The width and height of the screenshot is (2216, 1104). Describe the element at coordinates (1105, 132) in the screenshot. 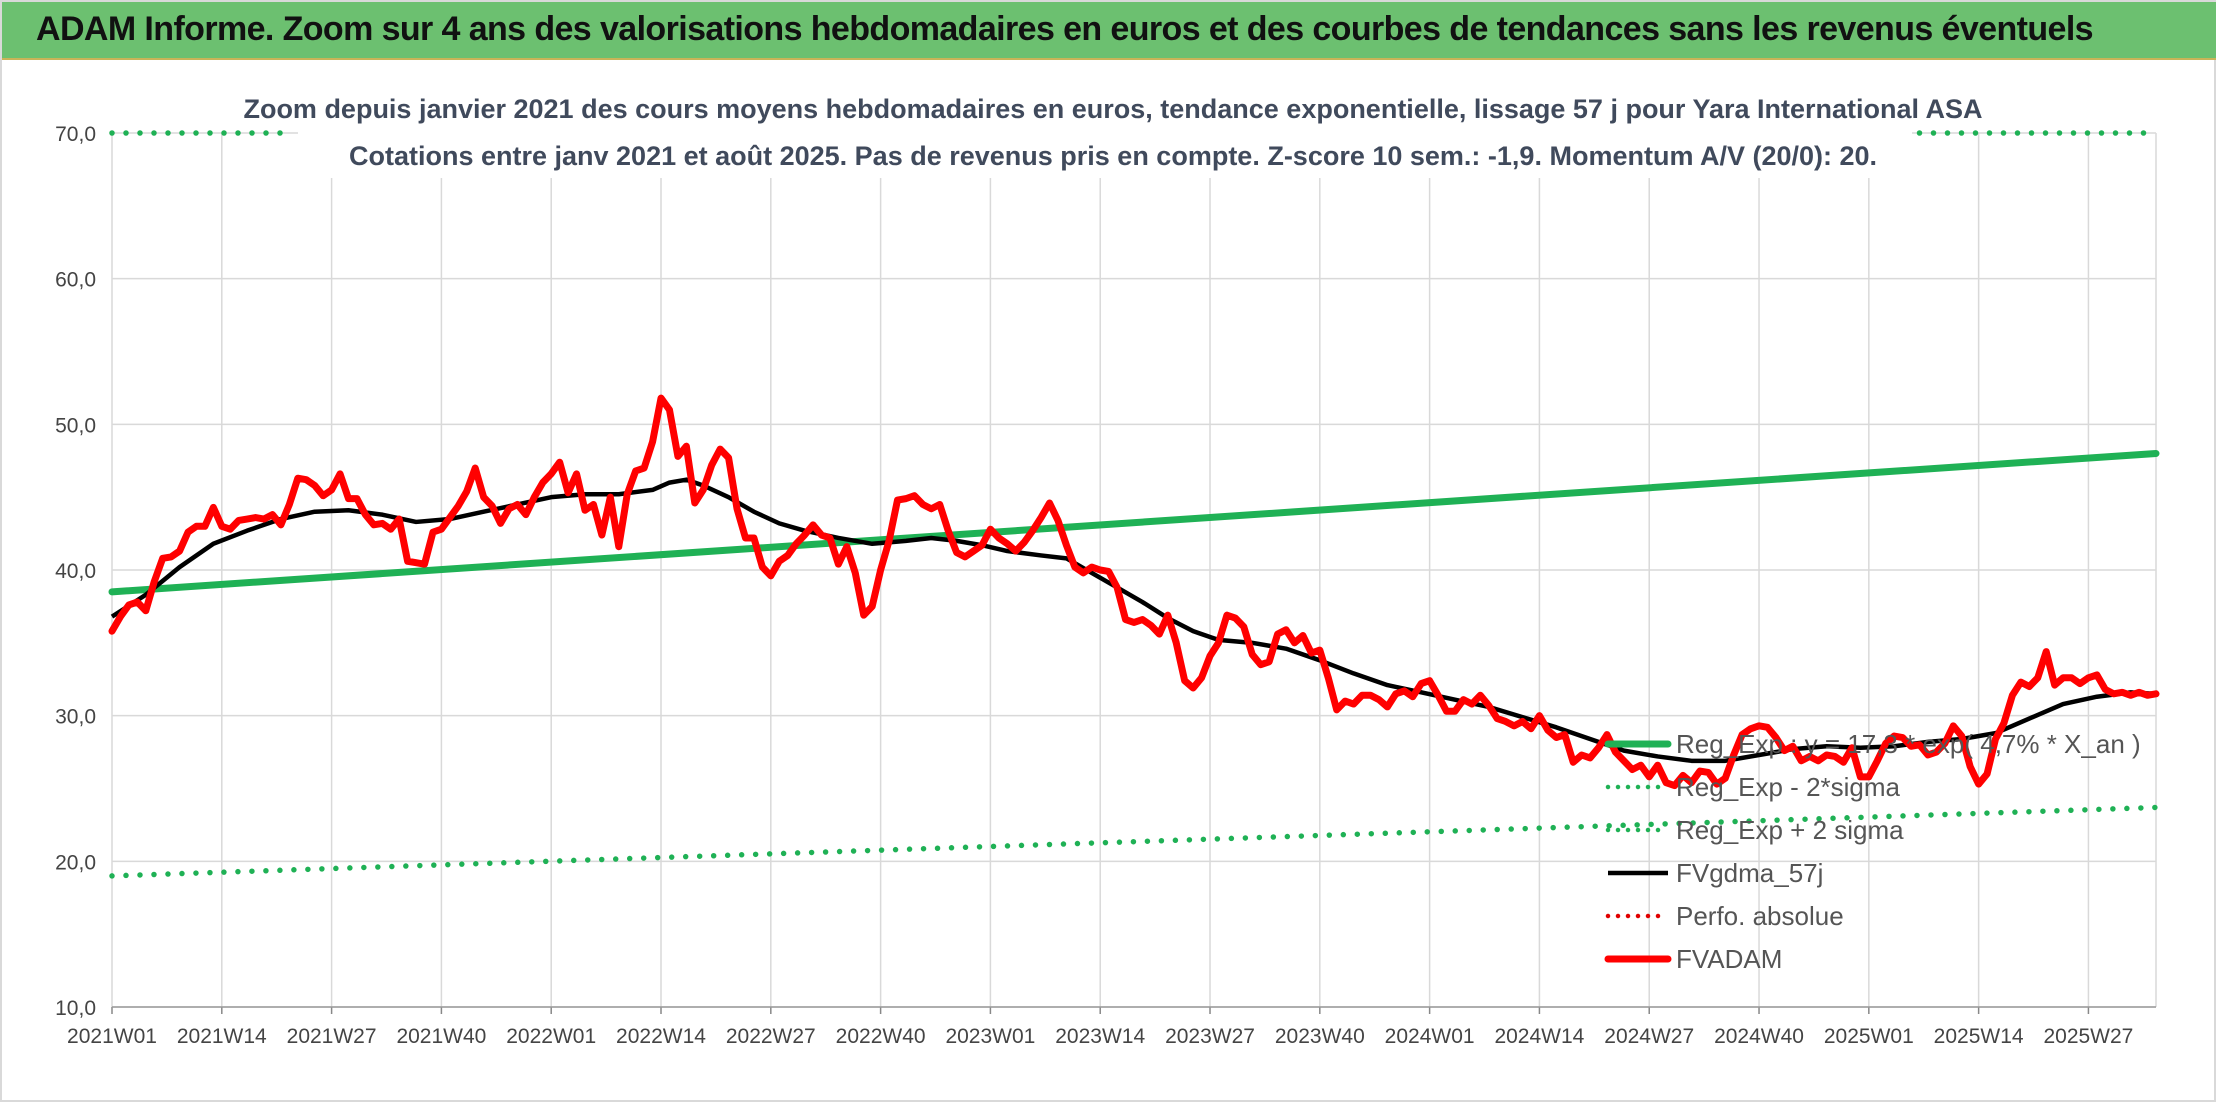

I see `title-background` at that location.